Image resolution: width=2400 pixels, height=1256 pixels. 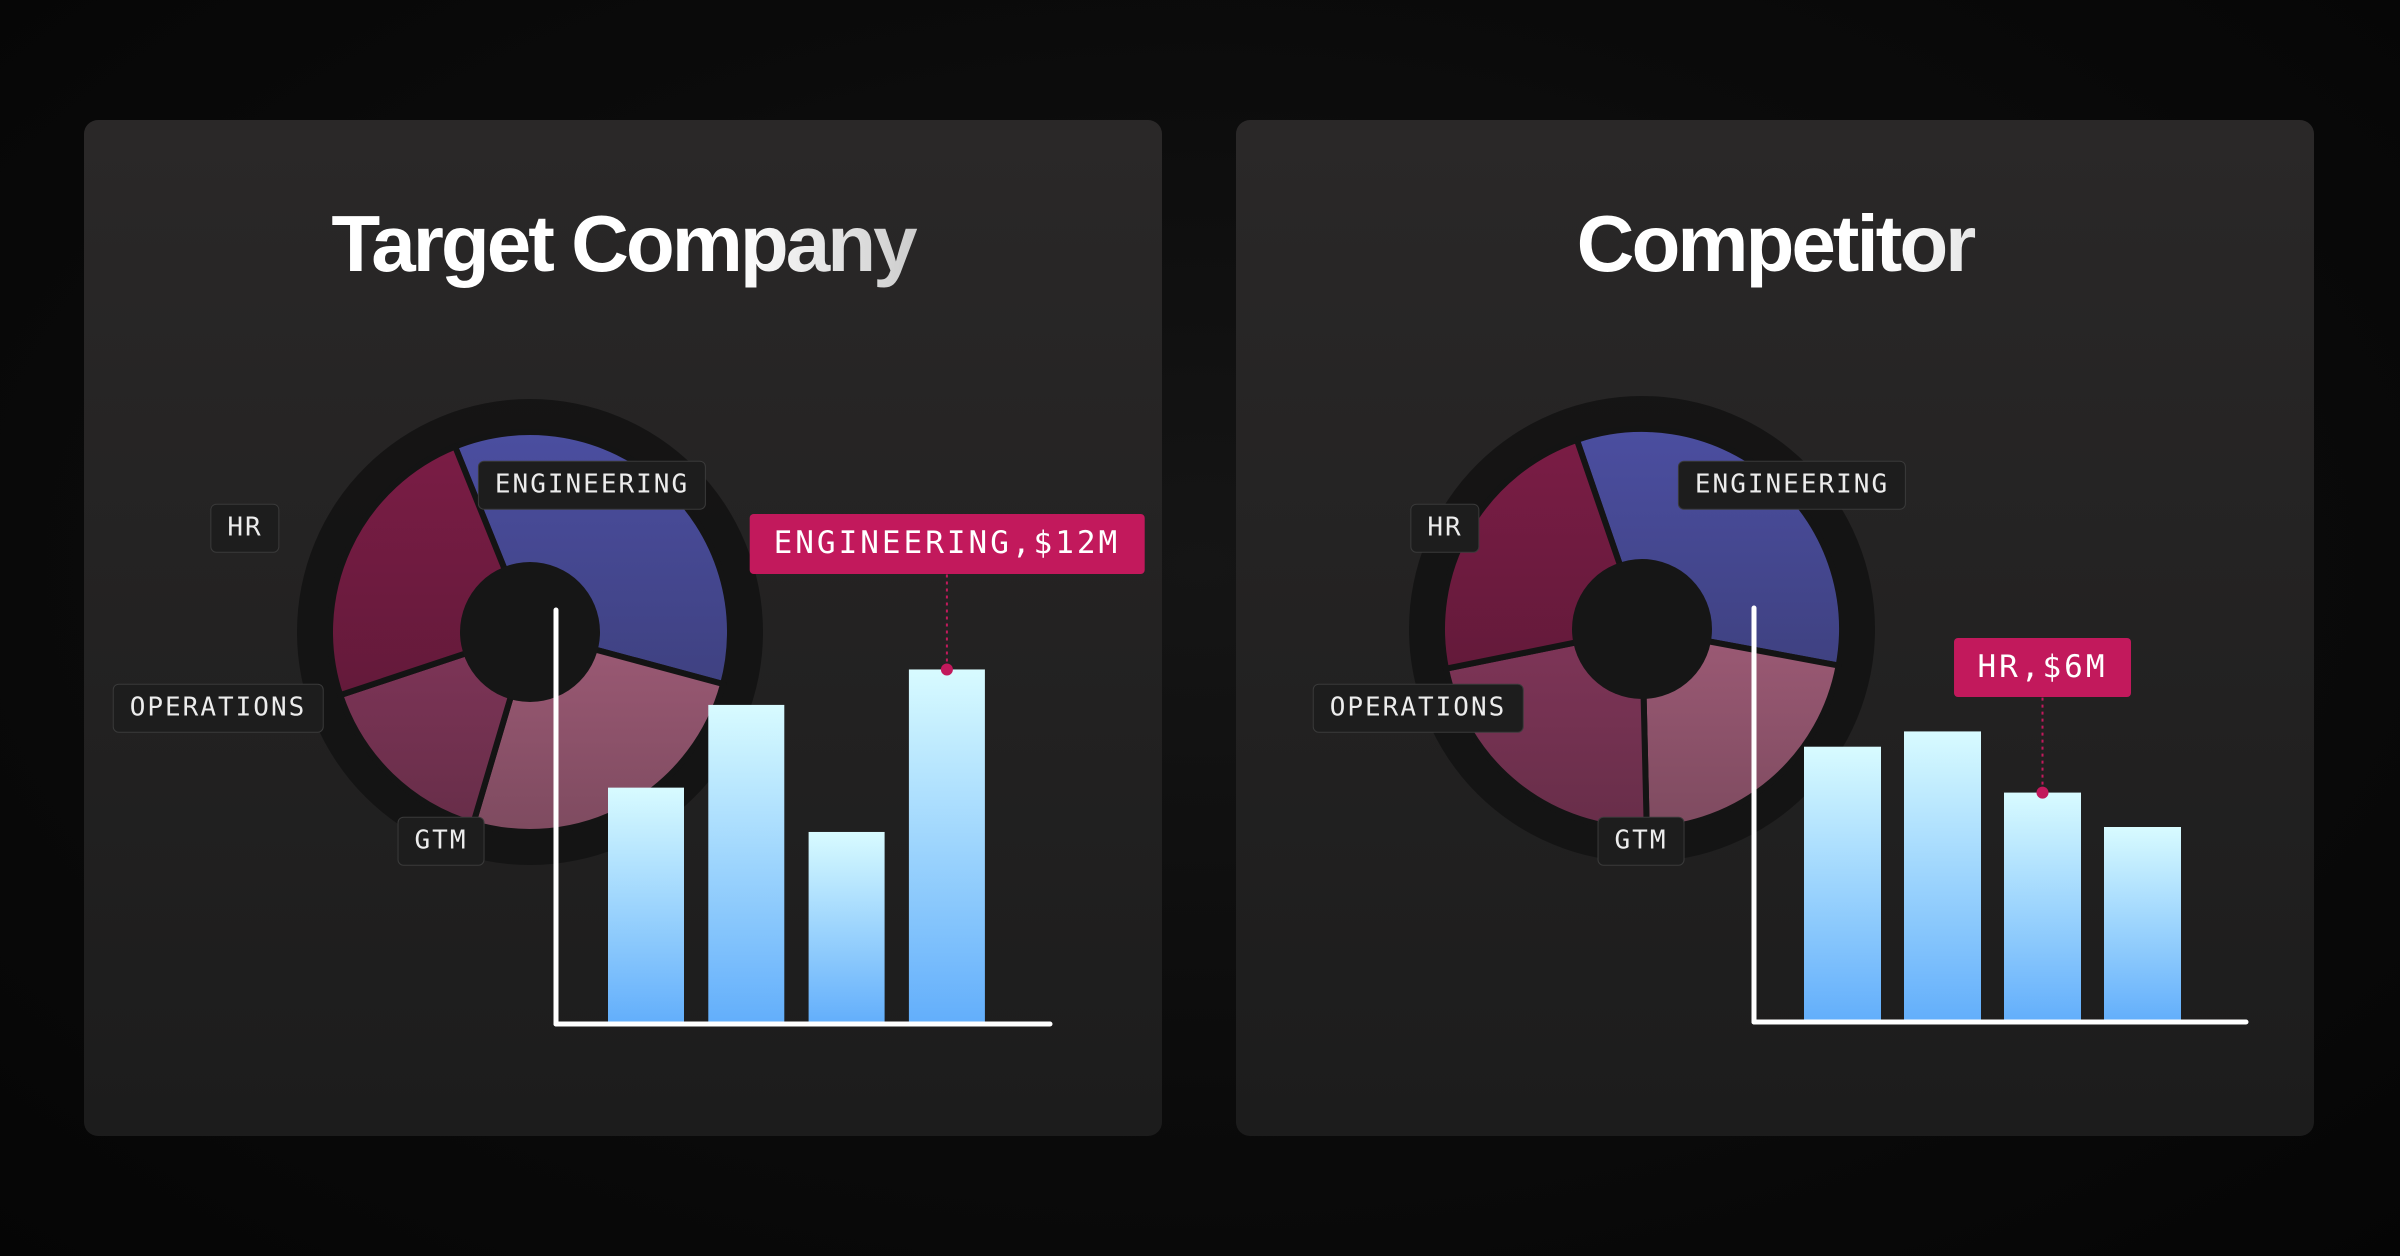 I want to click on highlight-callout: HR,$6M, so click(x=2042, y=667).